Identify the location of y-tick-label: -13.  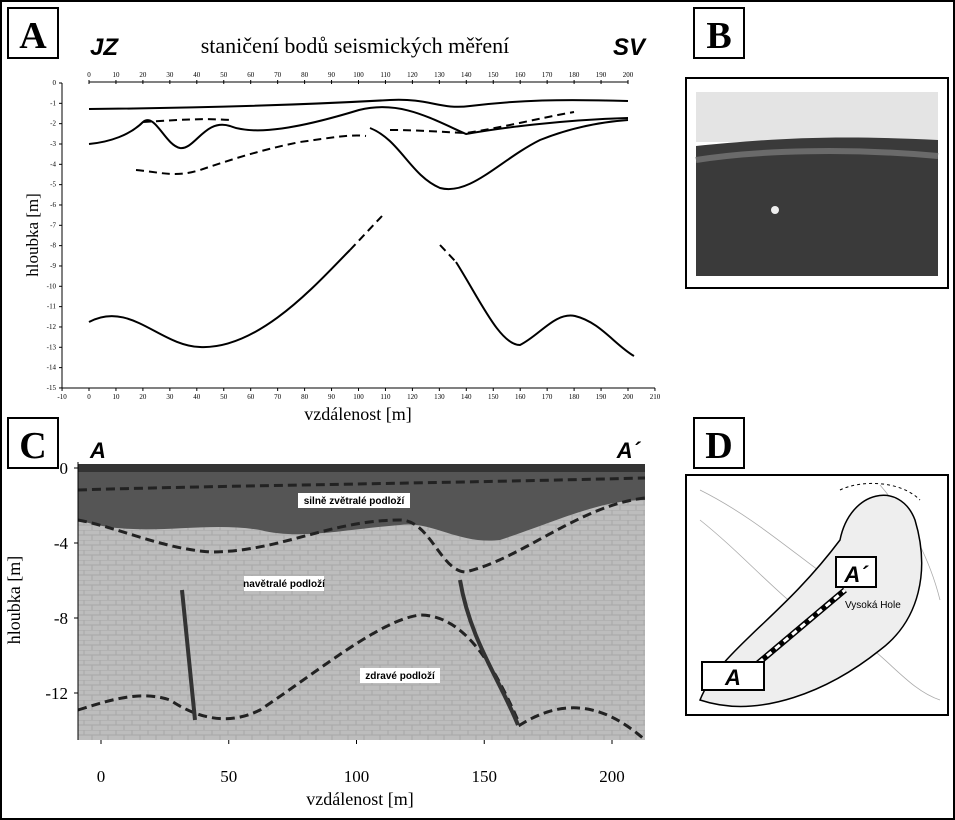
(52, 347).